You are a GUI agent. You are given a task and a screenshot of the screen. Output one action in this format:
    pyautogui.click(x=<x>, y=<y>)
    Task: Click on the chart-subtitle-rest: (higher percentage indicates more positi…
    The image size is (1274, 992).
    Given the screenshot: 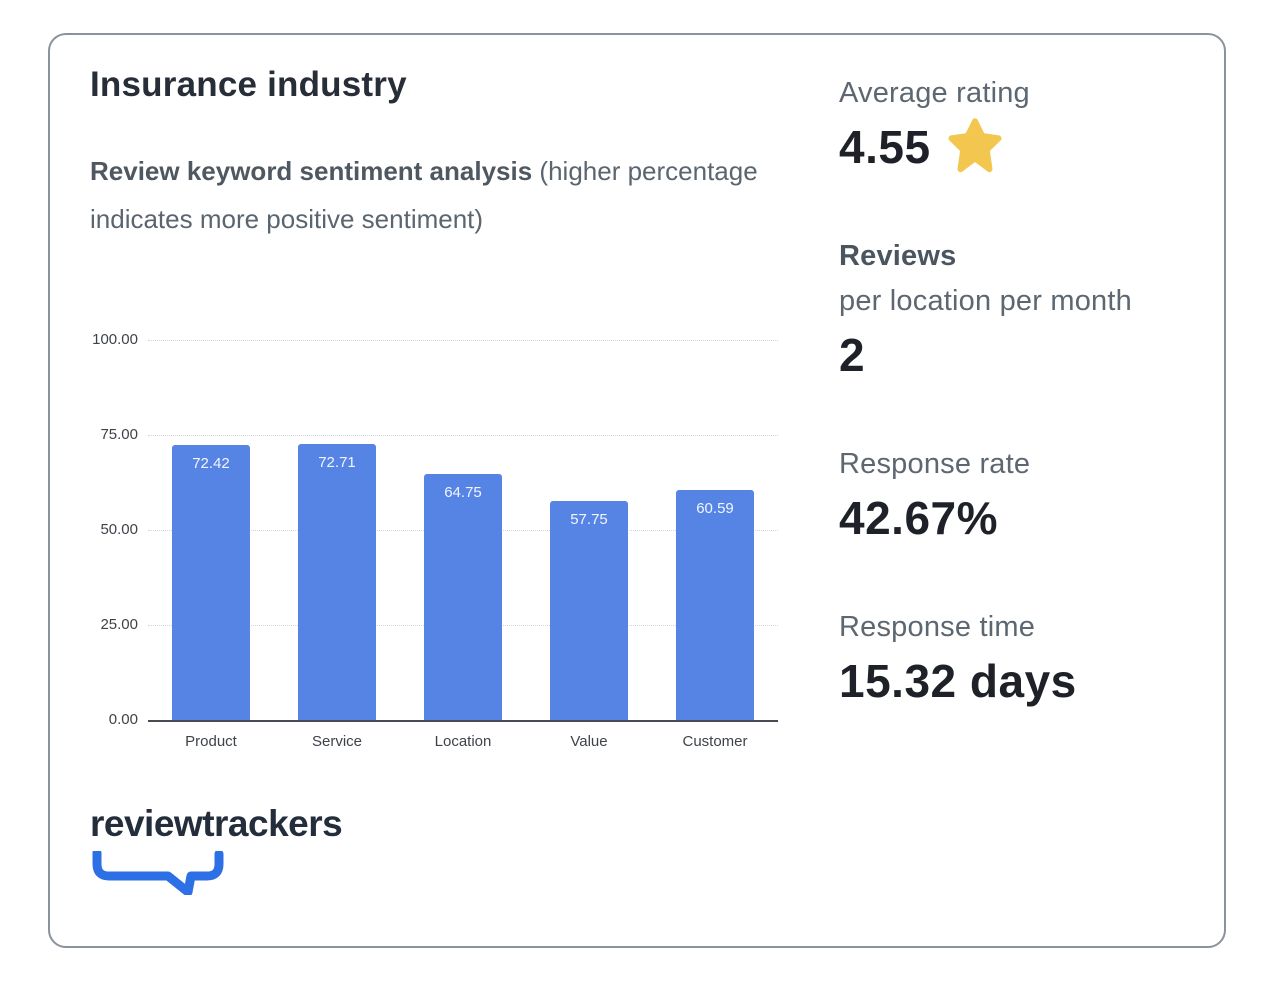 What is the action you would take?
    pyautogui.click(x=424, y=195)
    